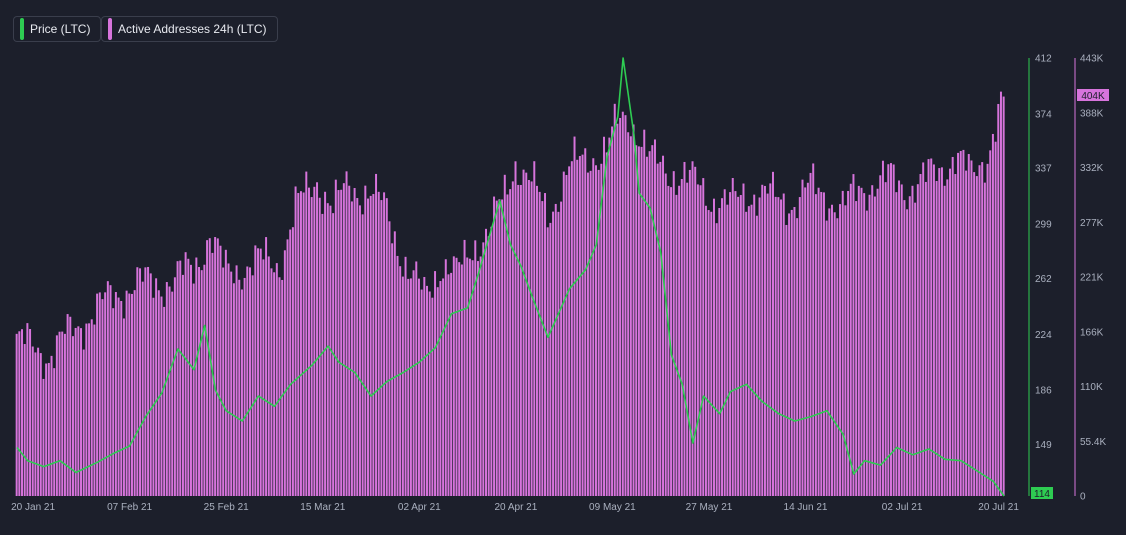 The width and height of the screenshot is (1126, 535). I want to click on addresses-tick-label: 110K, so click(1091, 387).